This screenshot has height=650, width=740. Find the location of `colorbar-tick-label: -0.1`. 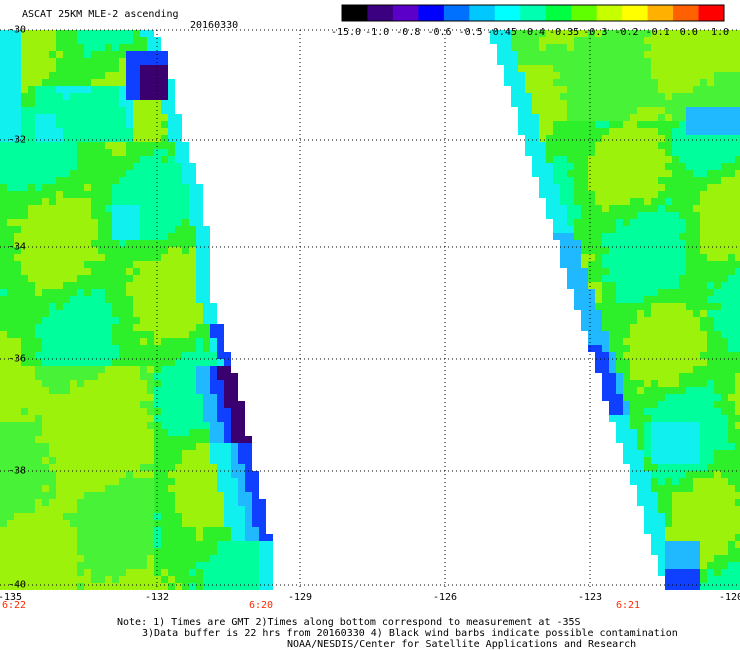

colorbar-tick-label: -0.1 is located at coordinates (657, 32).